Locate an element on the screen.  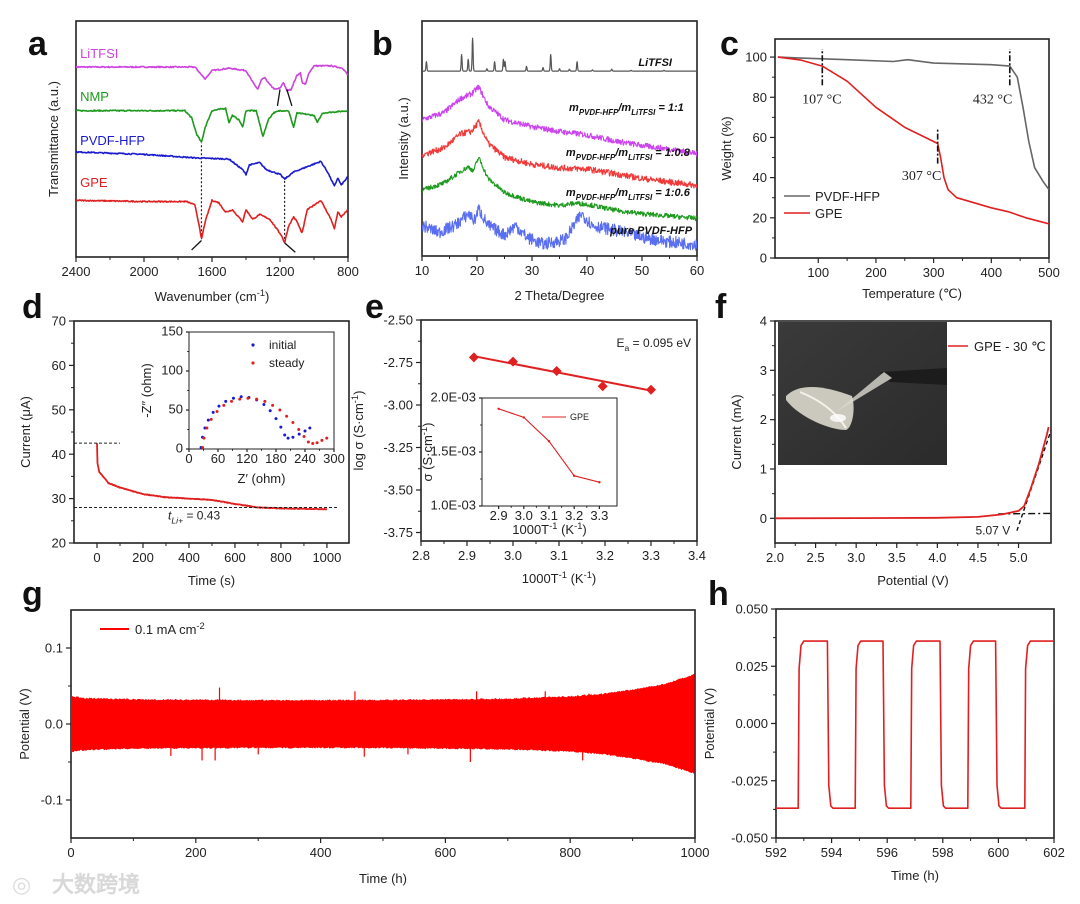
series-label: mPVDF-HFP/mLiTFSI = 1:0.6 is located at coordinates (628, 194).